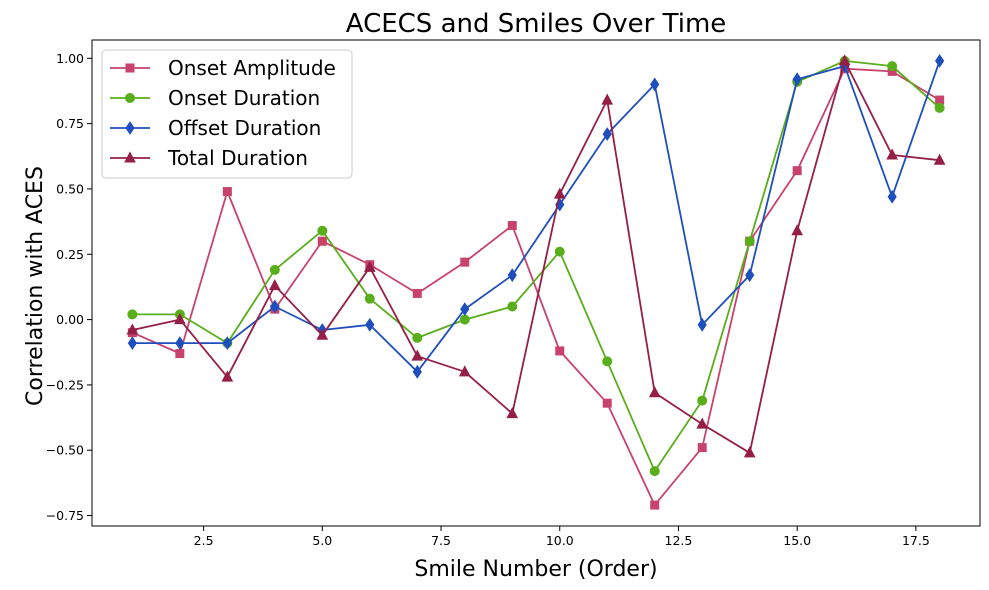  Describe the element at coordinates (130, 68) in the screenshot. I see `legend-marker-onset-amplitude` at that location.